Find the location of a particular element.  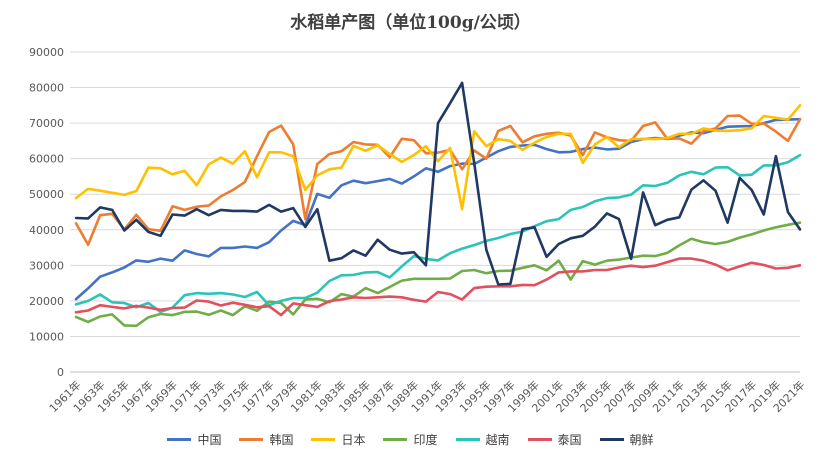

y-tick-label: 10000 is located at coordinates (46, 336).